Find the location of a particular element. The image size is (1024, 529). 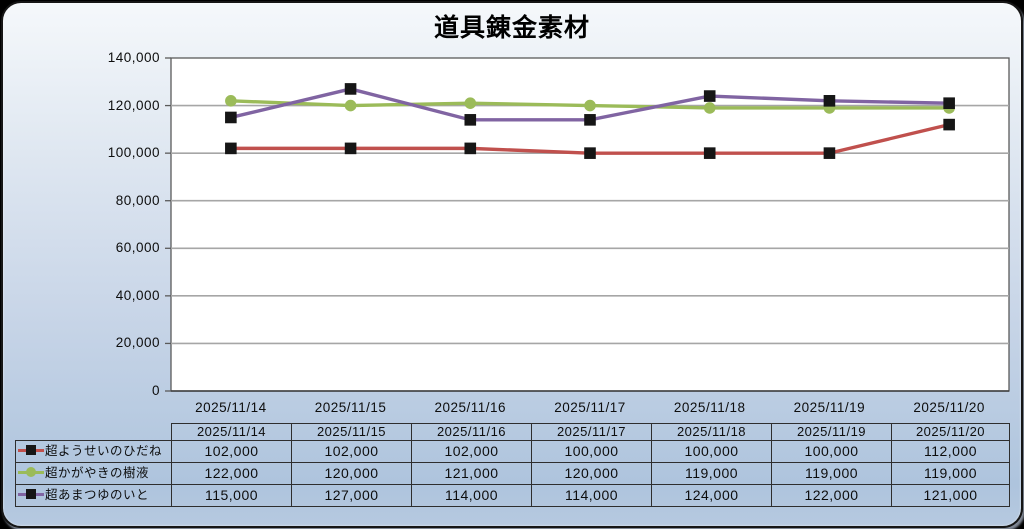

circle-marker-icon is located at coordinates (31, 472).